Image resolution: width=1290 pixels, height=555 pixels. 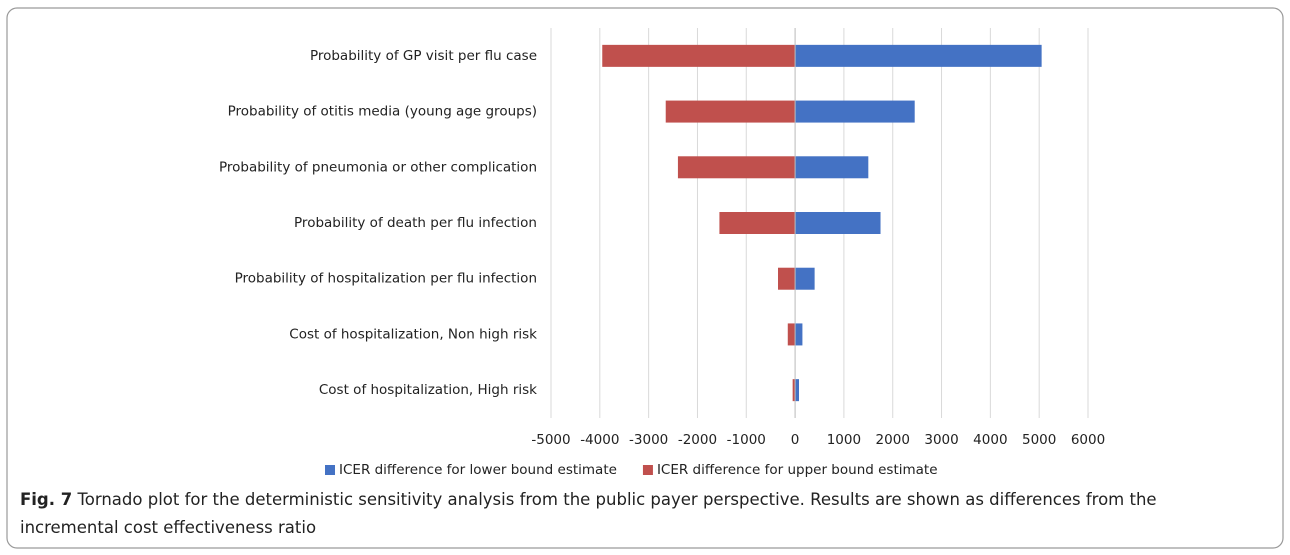 I want to click on x-tick-label: -4000, so click(x=599, y=440).